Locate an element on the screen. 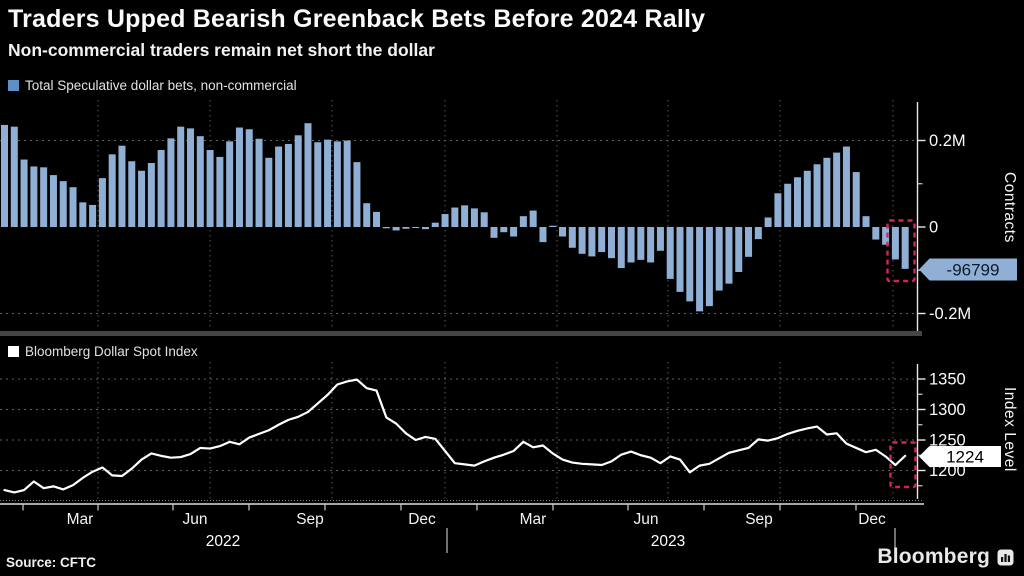 The image size is (1024, 576). x-year-label: 2022 is located at coordinates (223, 541).